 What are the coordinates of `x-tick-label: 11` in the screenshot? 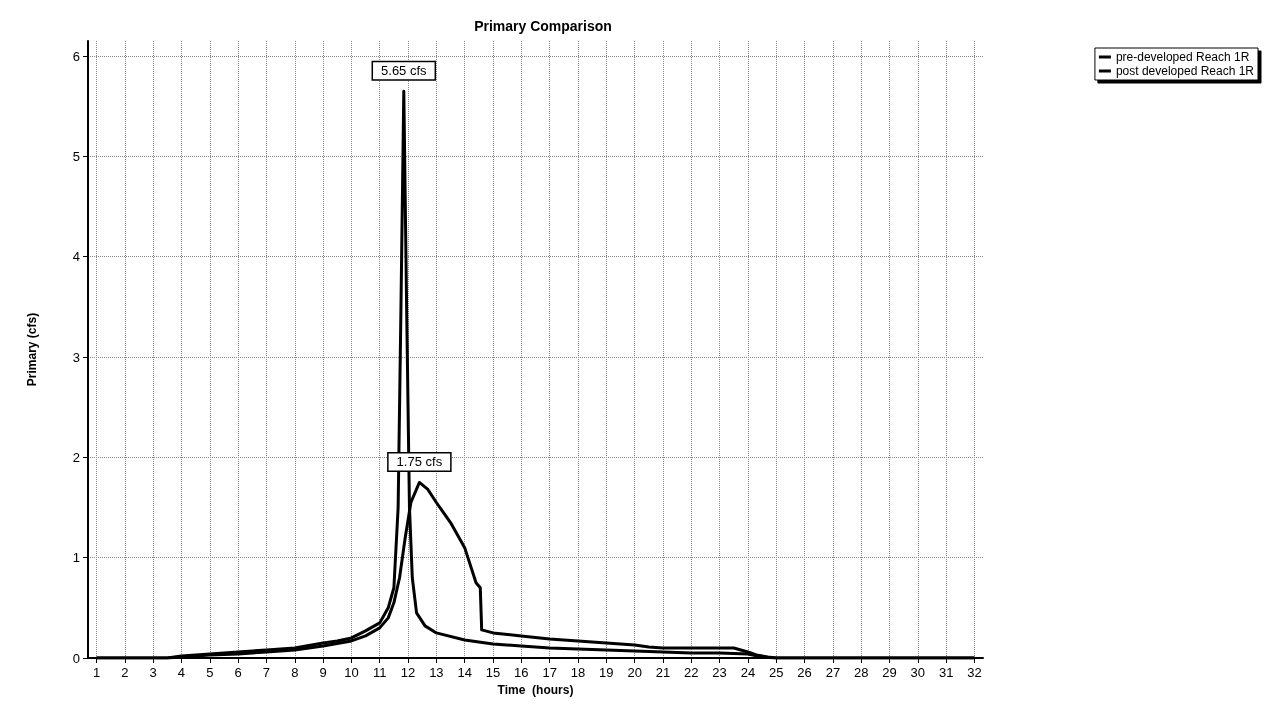 It's located at (379, 672).